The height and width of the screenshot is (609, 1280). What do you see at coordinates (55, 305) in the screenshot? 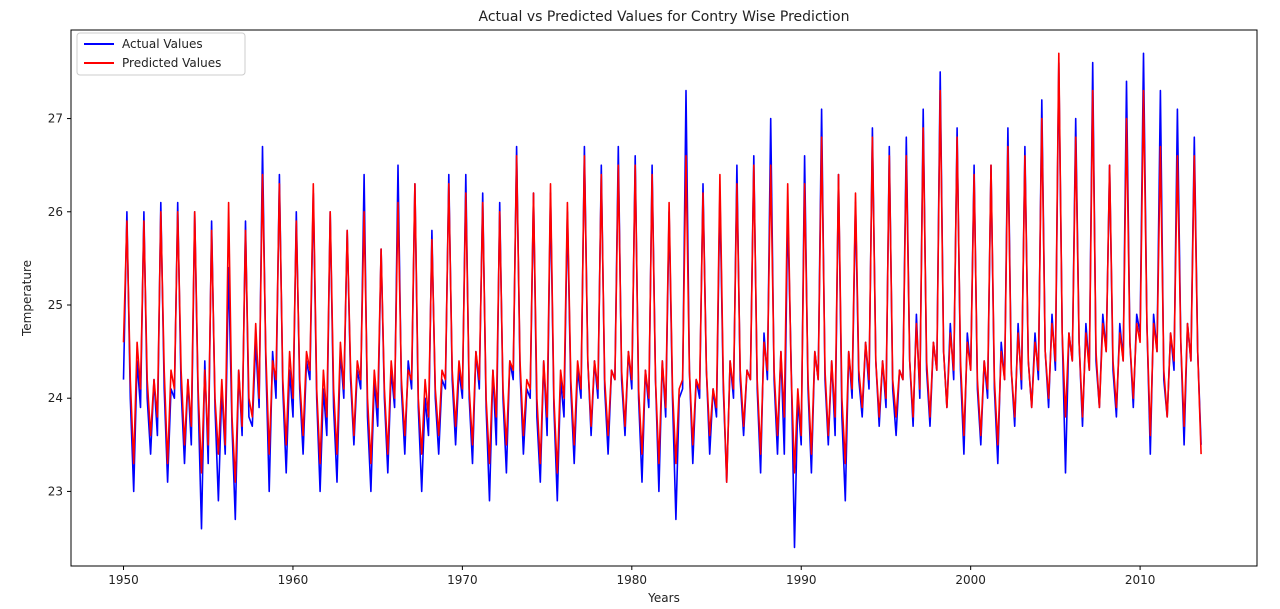
I see `y-tick-label: 25` at bounding box center [55, 305].